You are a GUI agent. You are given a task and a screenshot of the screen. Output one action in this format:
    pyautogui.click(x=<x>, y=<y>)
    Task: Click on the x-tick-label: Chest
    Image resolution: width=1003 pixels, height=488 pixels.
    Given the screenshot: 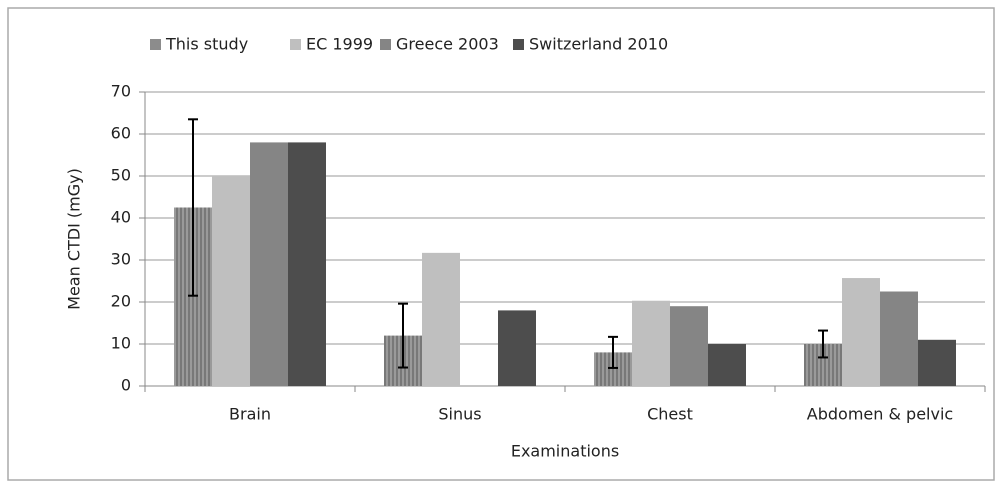 What is the action you would take?
    pyautogui.click(x=670, y=414)
    